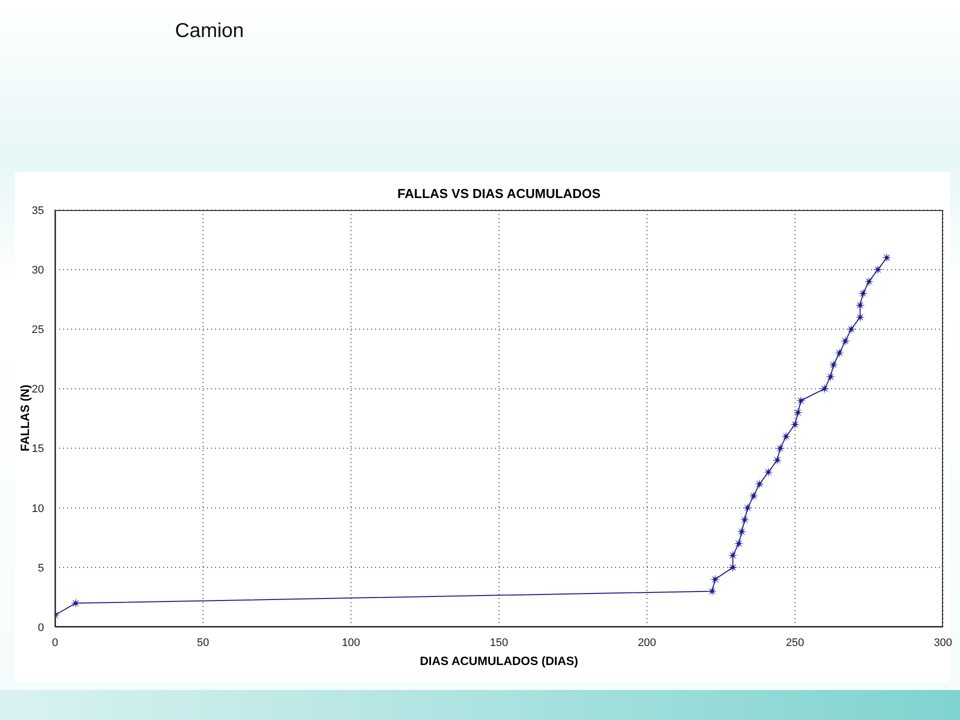 This screenshot has height=720, width=960. What do you see at coordinates (38, 508) in the screenshot?
I see `y-tick-label: 10` at bounding box center [38, 508].